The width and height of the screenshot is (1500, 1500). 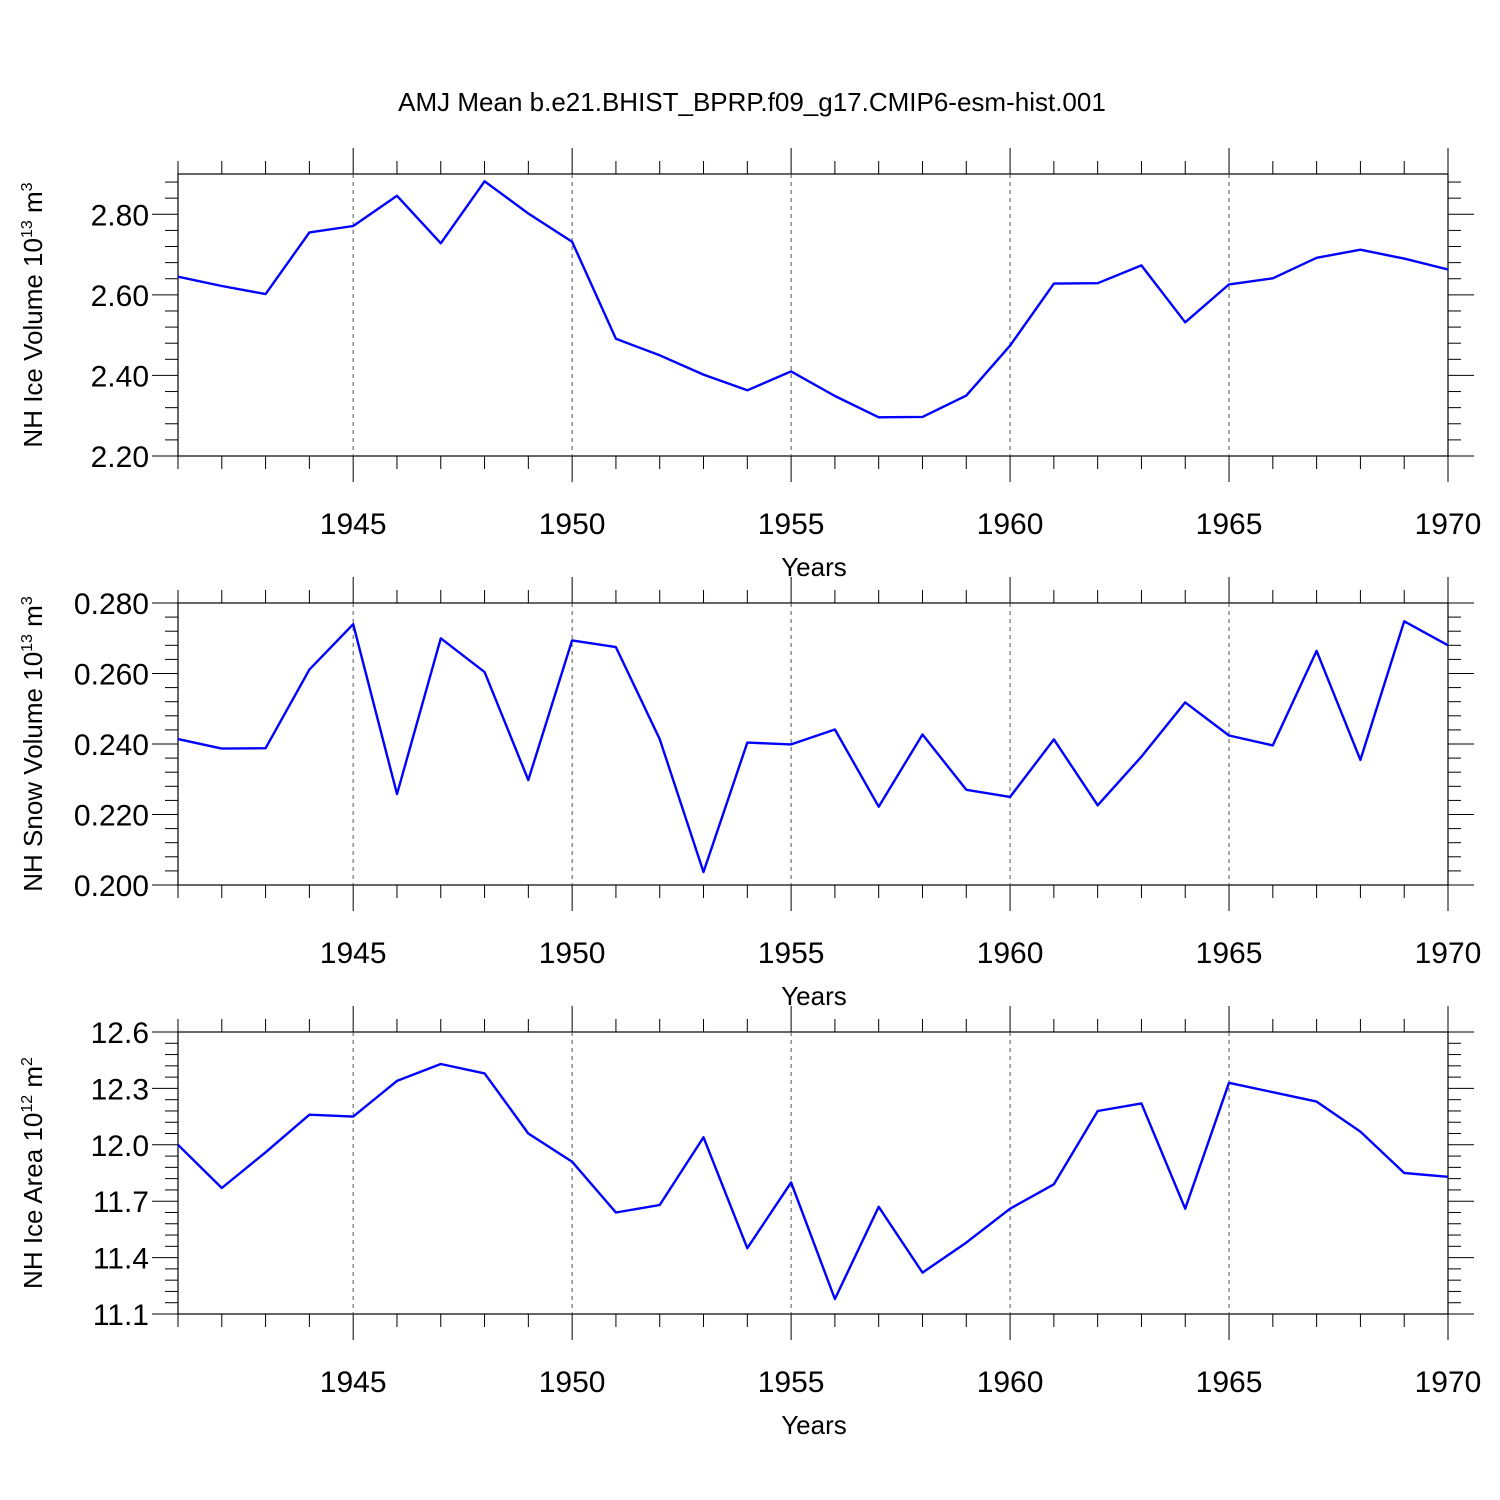 I want to click on y-axis-title: NH Snow Volume 1013 m3, so click(x=33, y=744).